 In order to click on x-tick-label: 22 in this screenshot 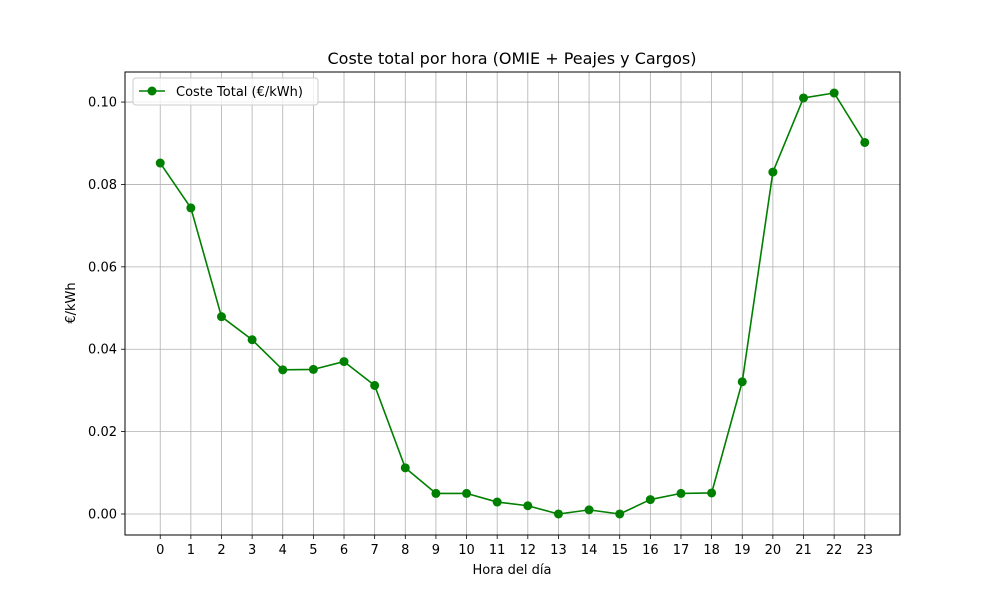, I will do `click(834, 550)`.